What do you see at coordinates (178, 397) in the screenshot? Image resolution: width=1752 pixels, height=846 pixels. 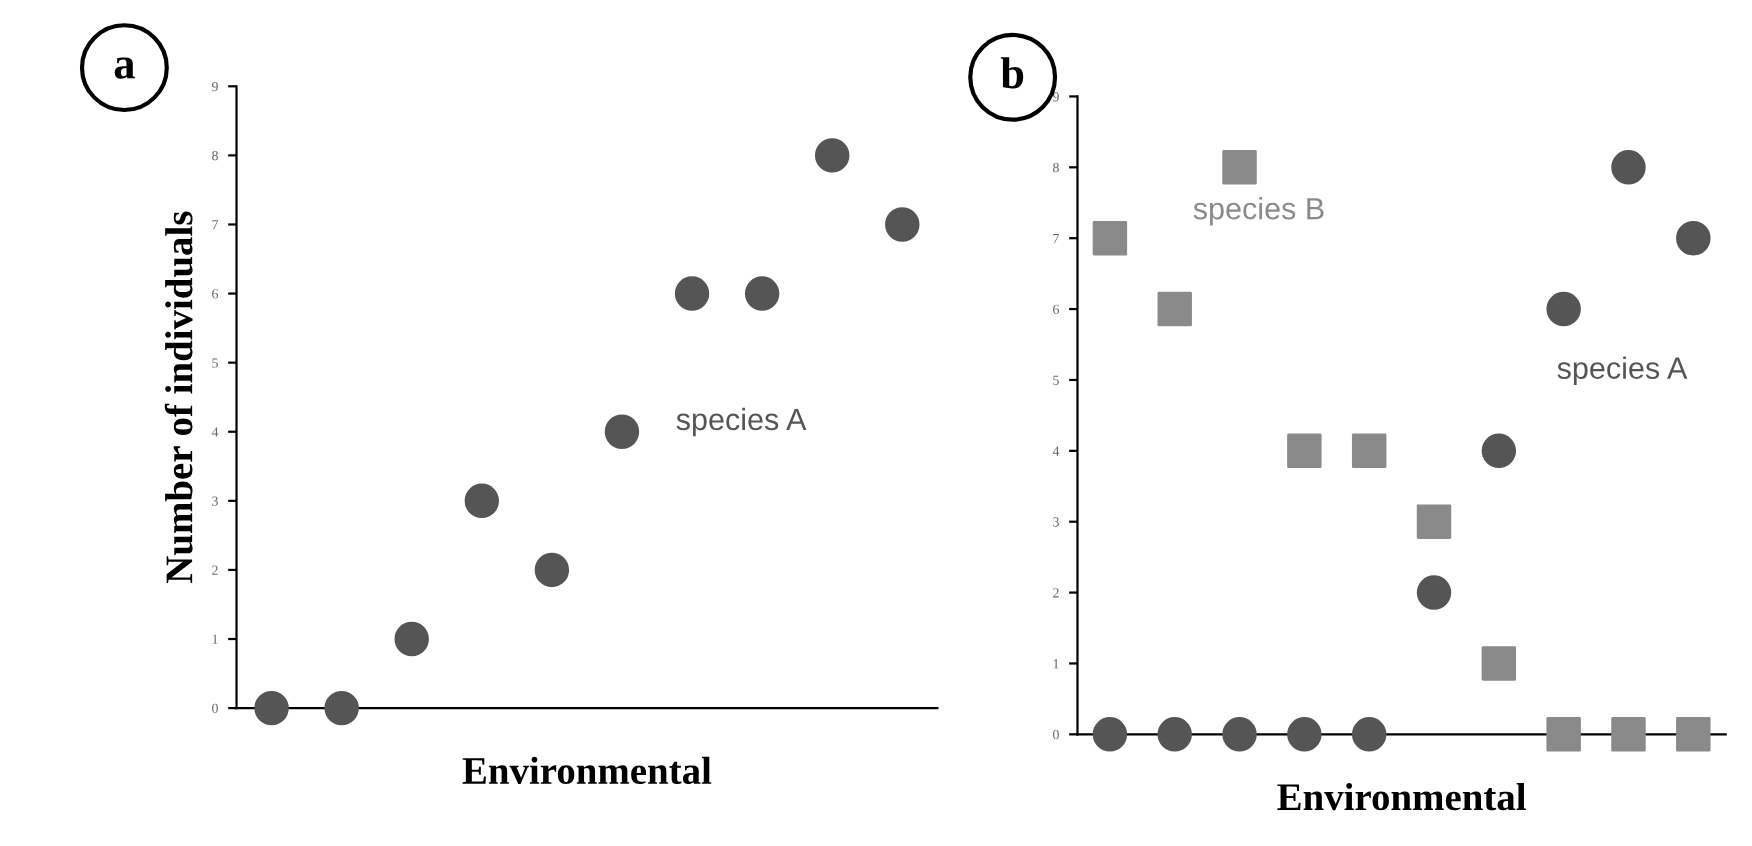 I see `y-axis-title: Number of individuals` at bounding box center [178, 397].